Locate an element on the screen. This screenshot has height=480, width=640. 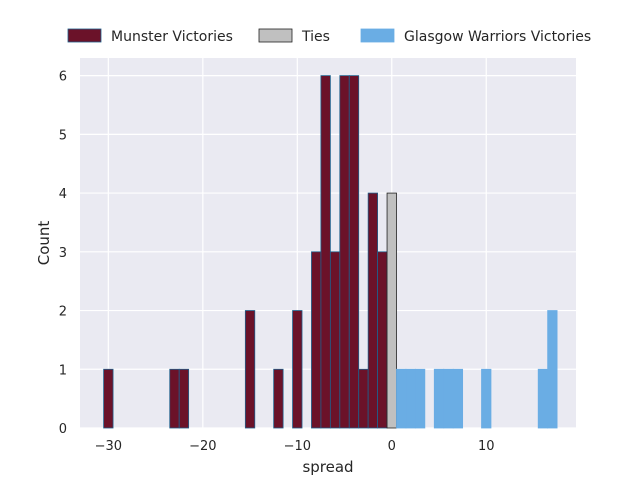
x-tick-label: −30 is located at coordinates (108, 446).